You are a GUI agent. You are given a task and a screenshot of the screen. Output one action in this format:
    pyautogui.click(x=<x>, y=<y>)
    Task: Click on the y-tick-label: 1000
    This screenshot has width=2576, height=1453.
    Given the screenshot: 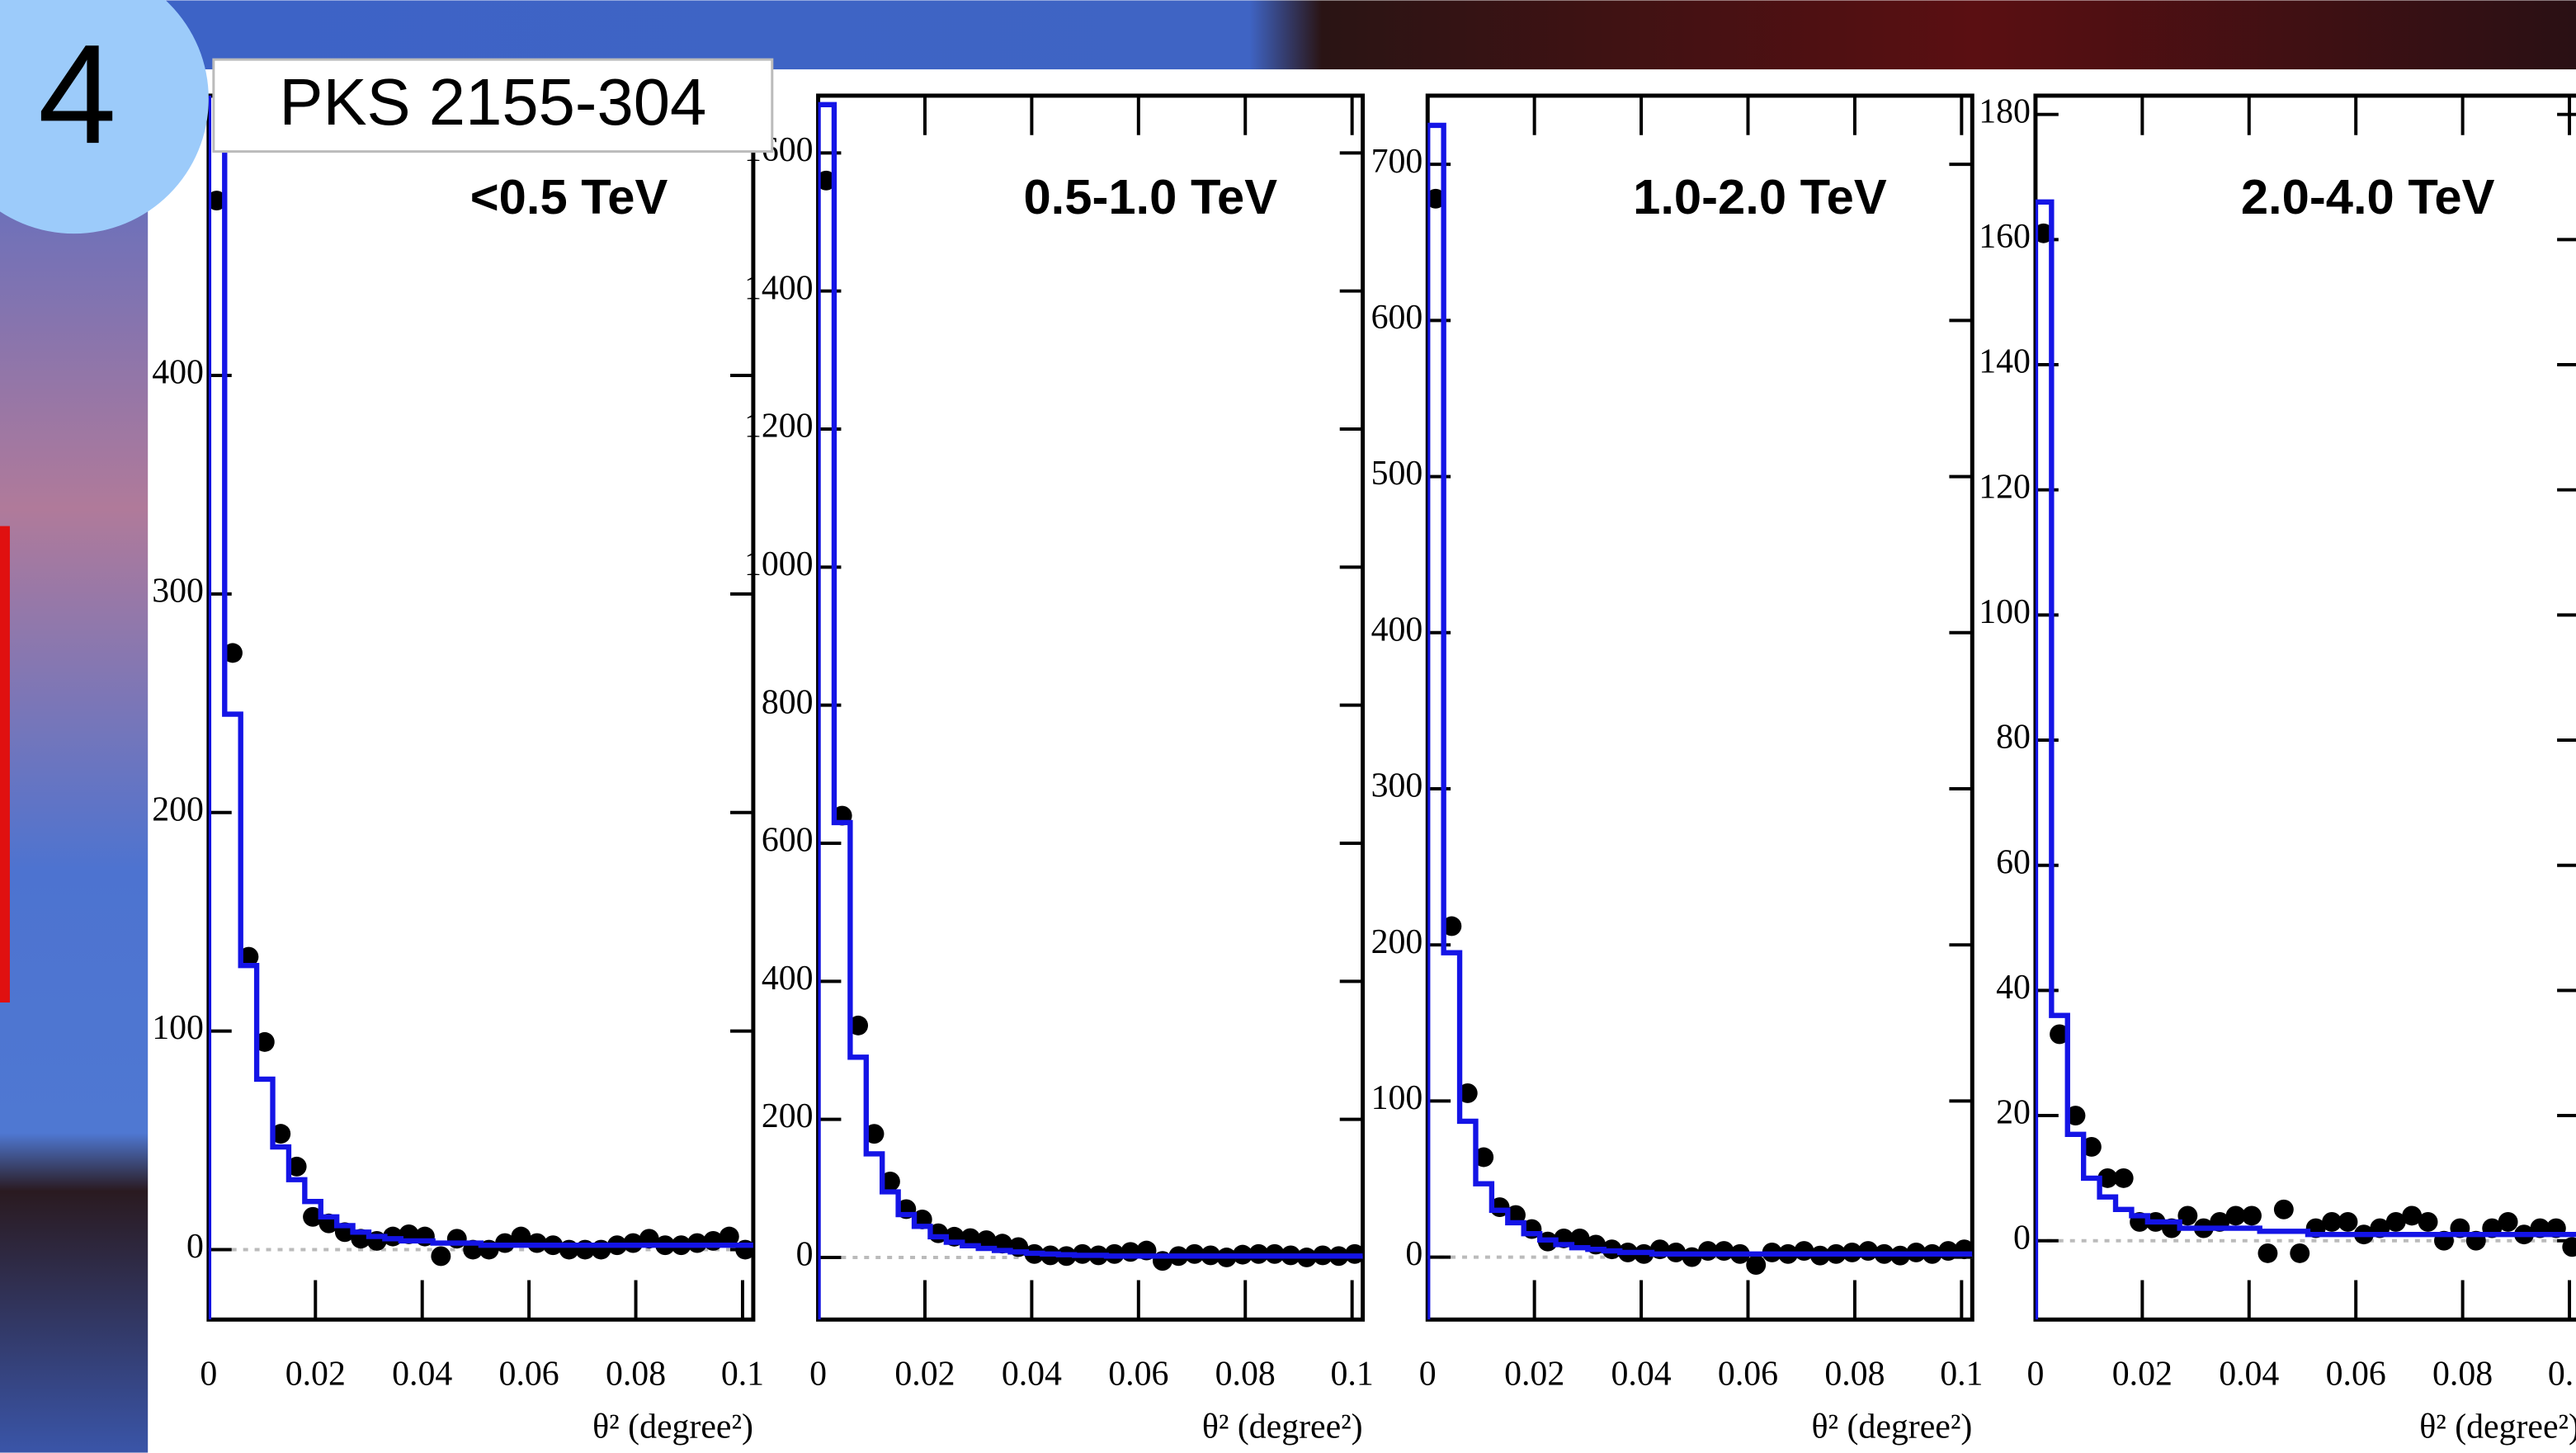 What is the action you would take?
    pyautogui.click(x=779, y=564)
    